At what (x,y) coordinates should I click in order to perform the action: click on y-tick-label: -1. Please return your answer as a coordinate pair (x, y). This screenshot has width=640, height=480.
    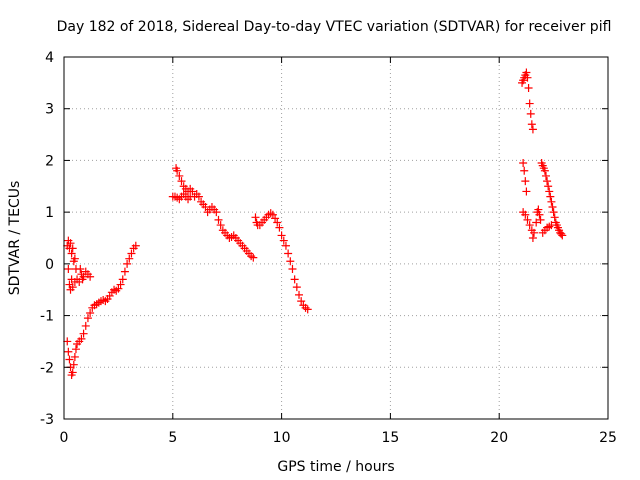
    Looking at the image, I should click on (47, 317).